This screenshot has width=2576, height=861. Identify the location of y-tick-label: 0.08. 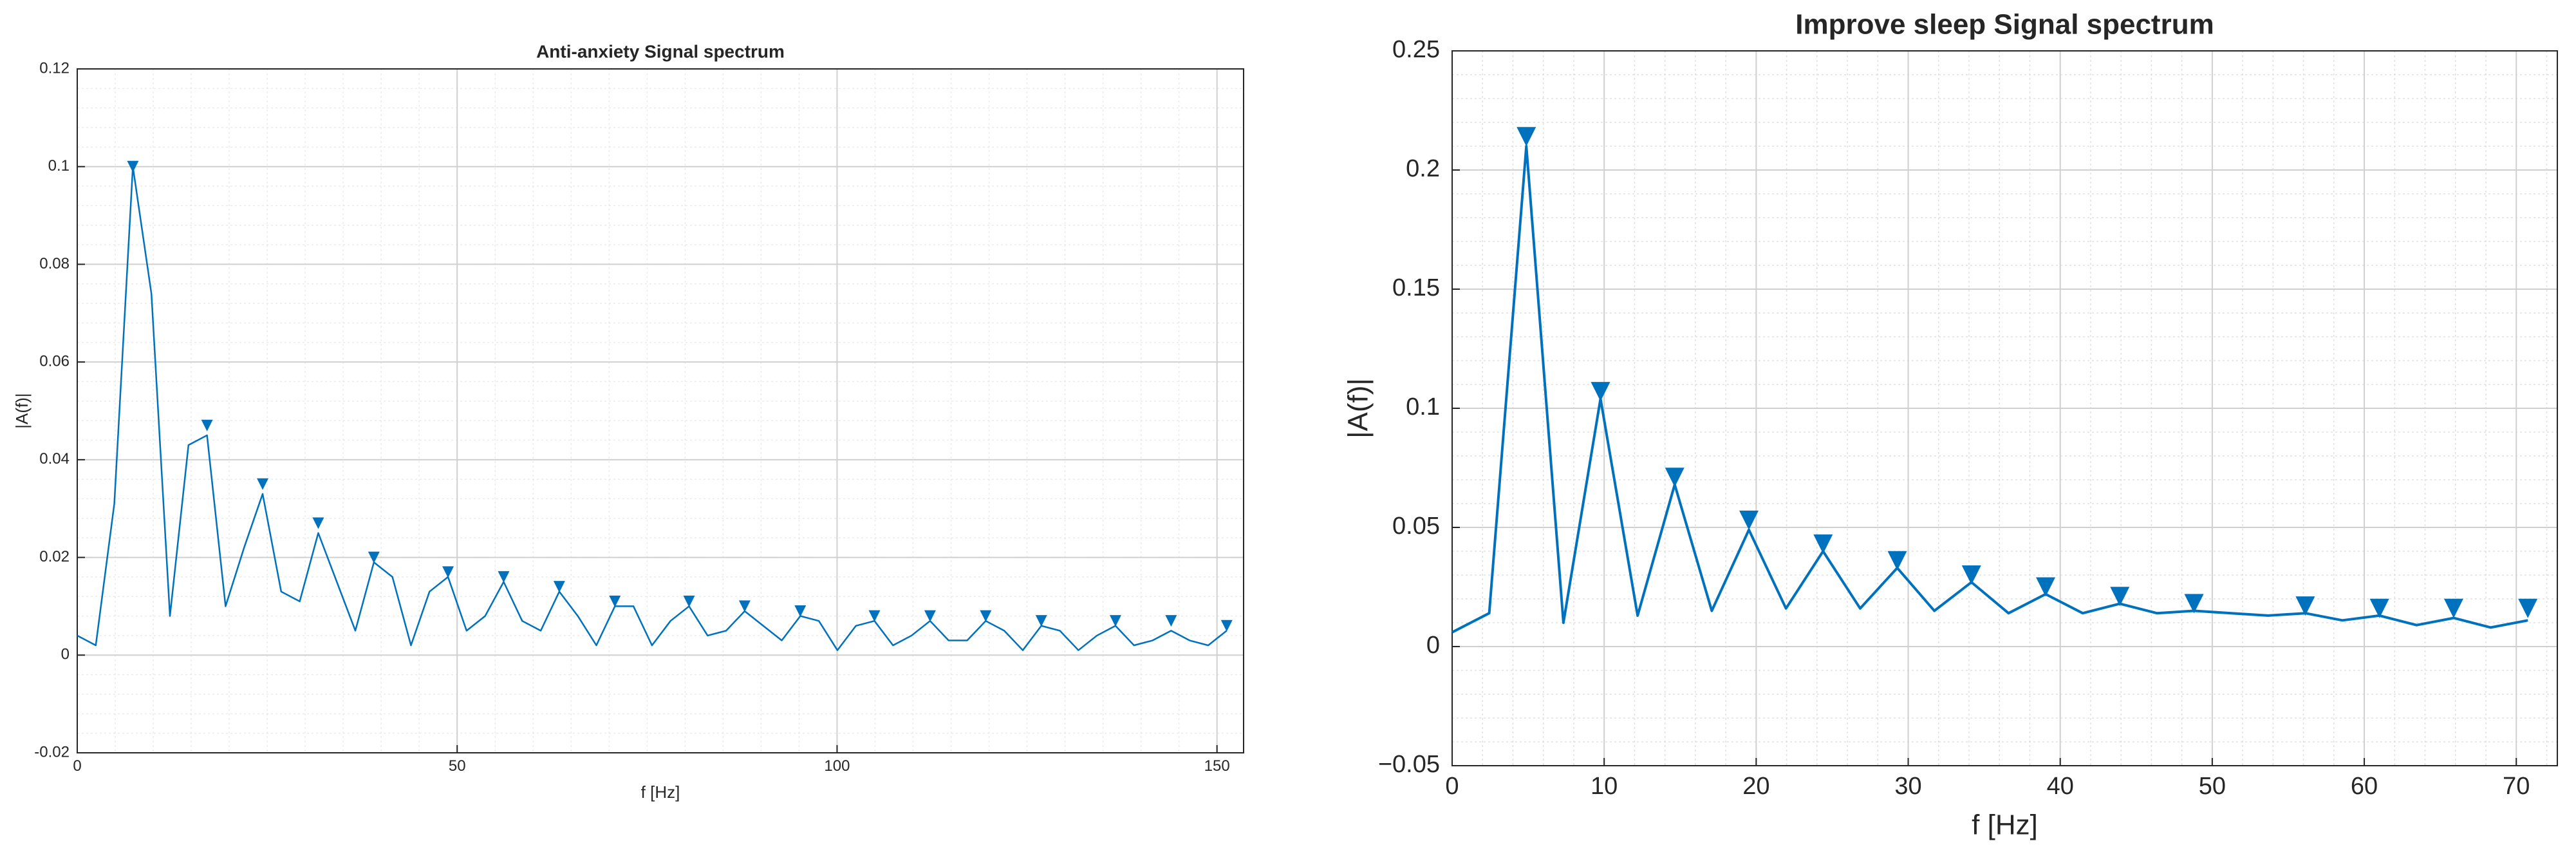
(54, 263).